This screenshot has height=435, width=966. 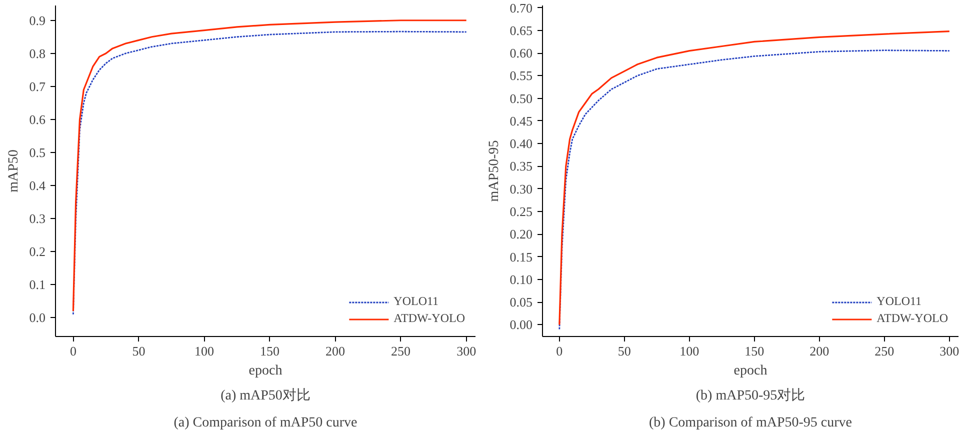 I want to click on y-tick-label: 0.10, so click(x=521, y=279).